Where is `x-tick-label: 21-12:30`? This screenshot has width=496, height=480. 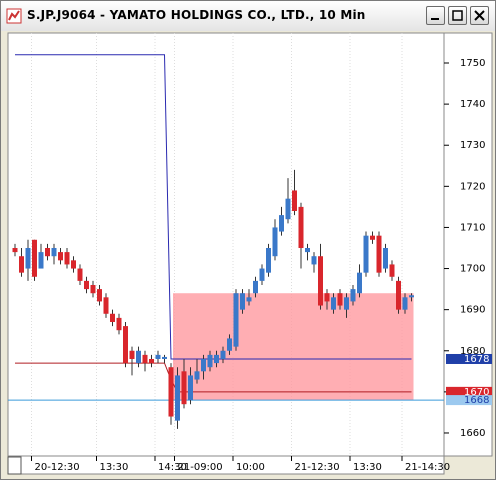
x-tick-label: 21-12:30 is located at coordinates (317, 467).